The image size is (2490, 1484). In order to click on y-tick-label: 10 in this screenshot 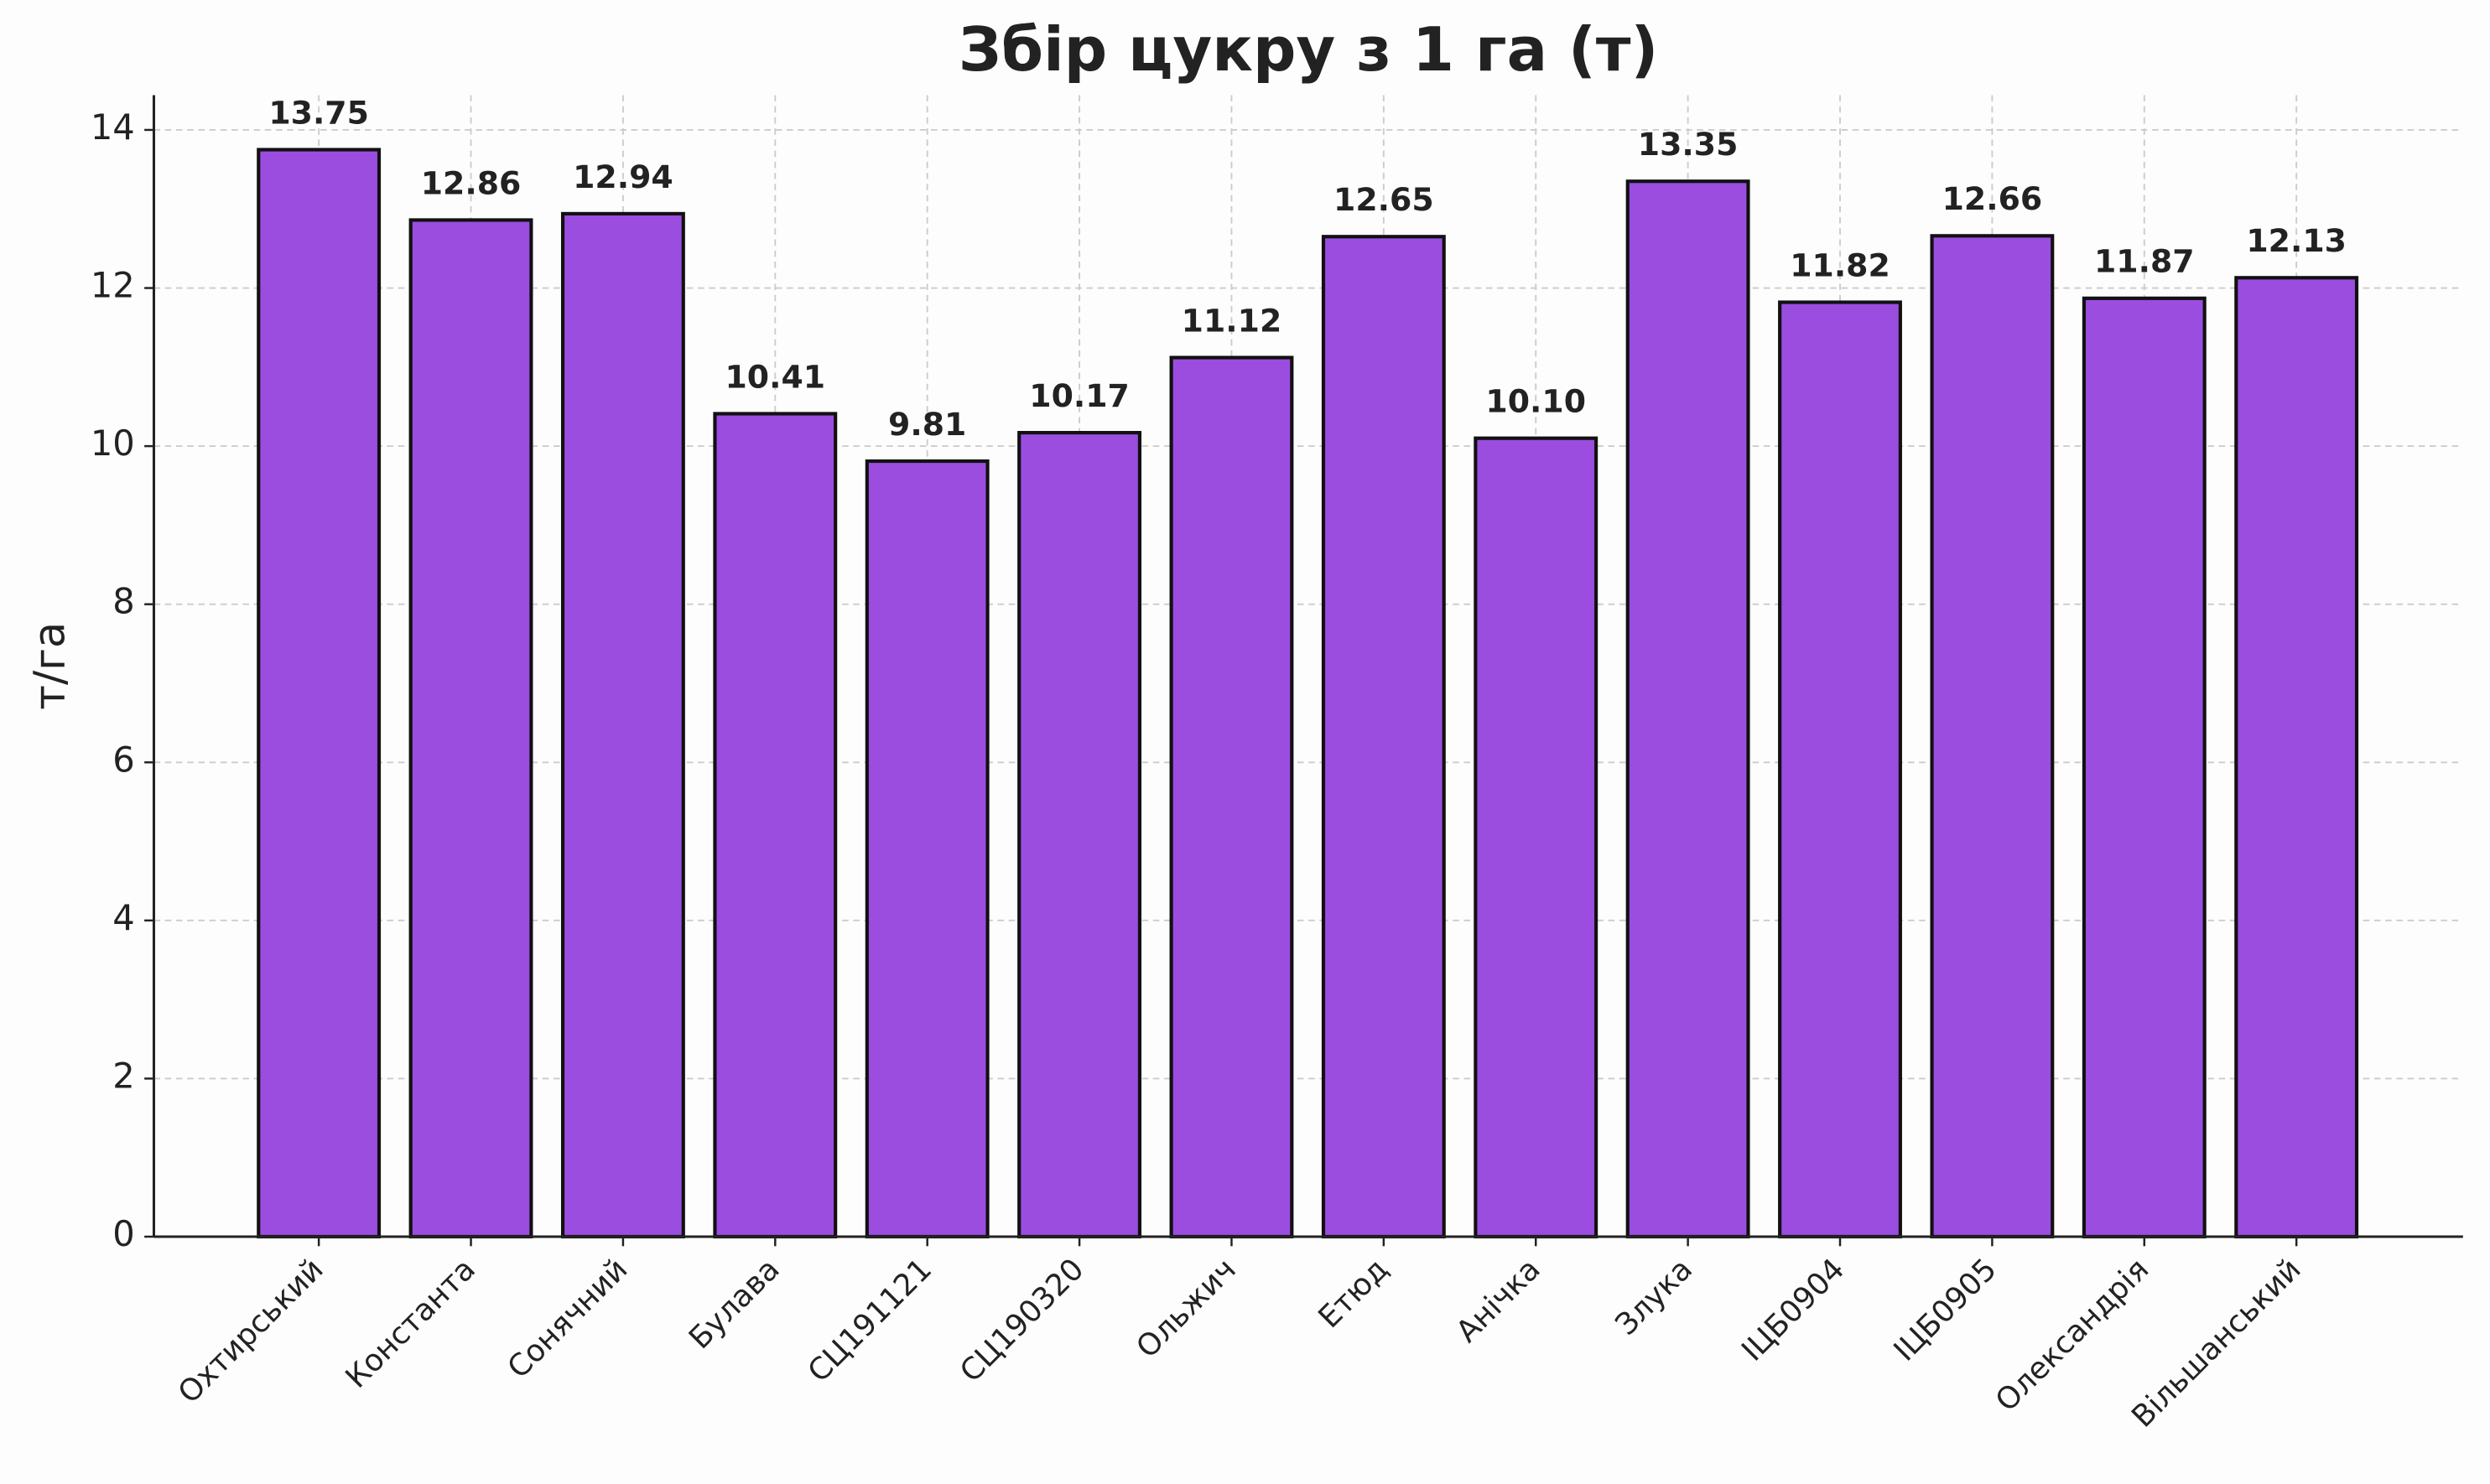, I will do `click(113, 443)`.